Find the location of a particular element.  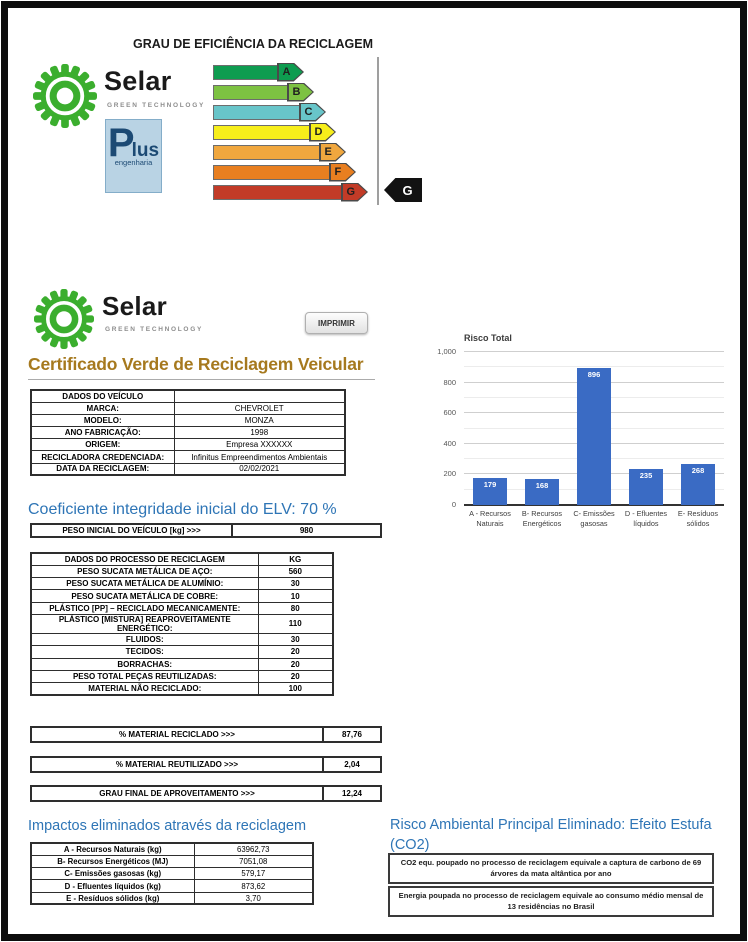

table-row: MARCA: CHEVROLET is located at coordinates (188, 408).